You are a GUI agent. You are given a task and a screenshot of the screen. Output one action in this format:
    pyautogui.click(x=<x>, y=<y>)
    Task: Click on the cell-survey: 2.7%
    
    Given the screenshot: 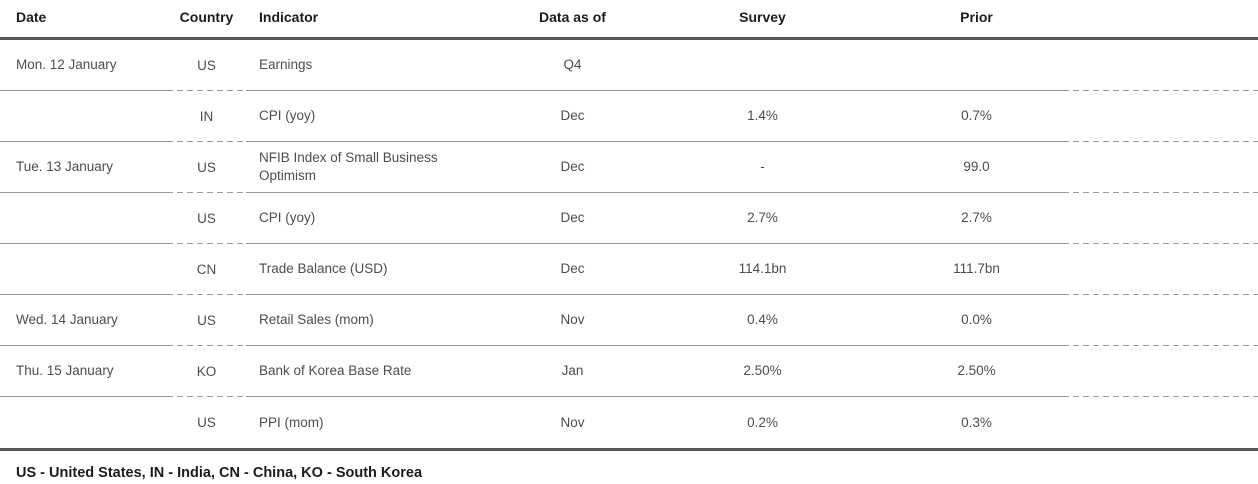 What is the action you would take?
    pyautogui.click(x=762, y=218)
    